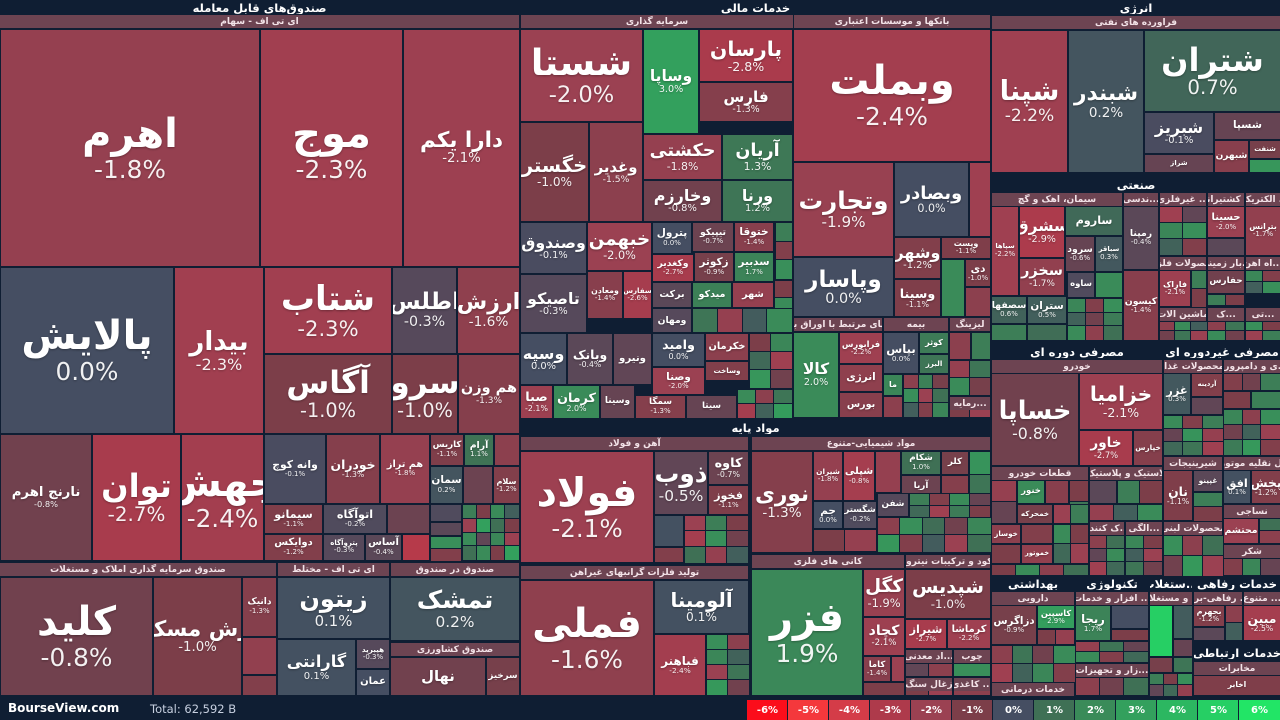 This screenshot has height=720, width=1280. I want to click on tile-شراز: شراز, so click(1179, 163).